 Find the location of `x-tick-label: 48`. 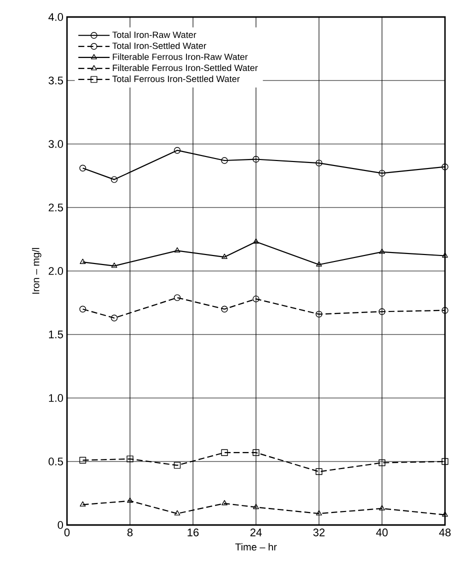

x-tick-label: 48 is located at coordinates (444, 532).